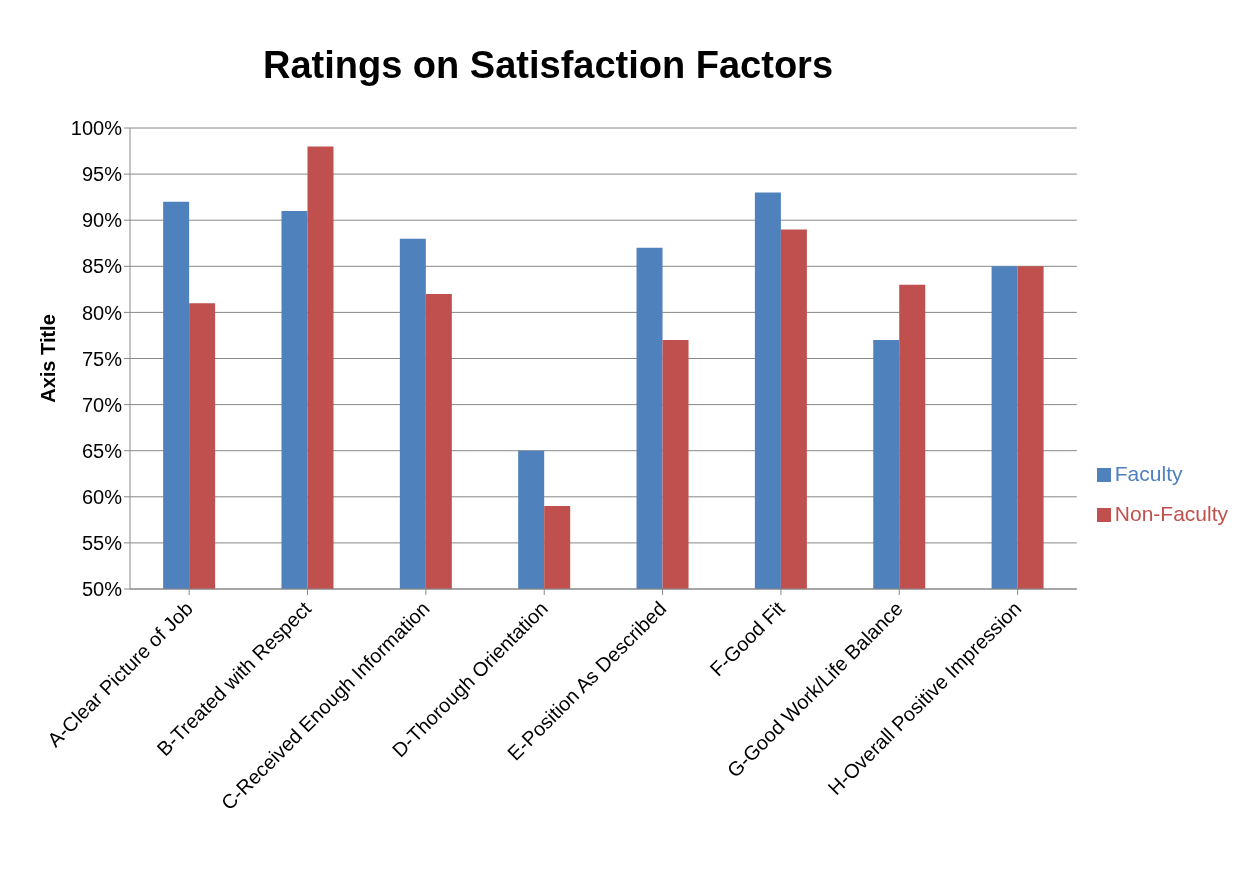 This screenshot has width=1255, height=881. What do you see at coordinates (102, 404) in the screenshot?
I see `y-tick-label: 70%` at bounding box center [102, 404].